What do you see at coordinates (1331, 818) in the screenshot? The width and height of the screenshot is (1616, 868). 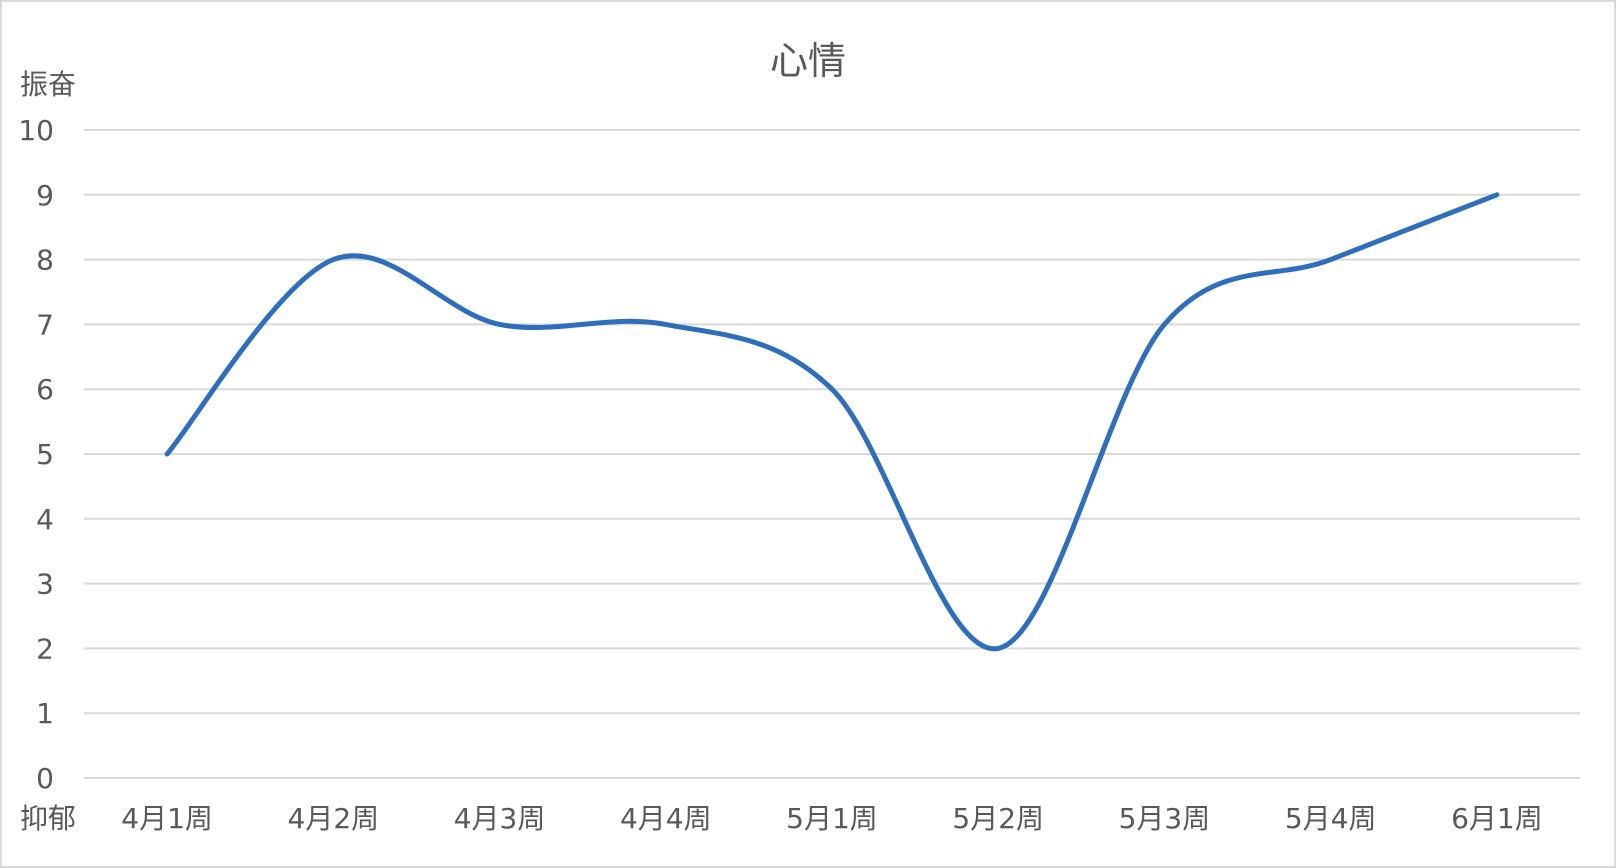 I see `x-tick-label: 5月4周` at bounding box center [1331, 818].